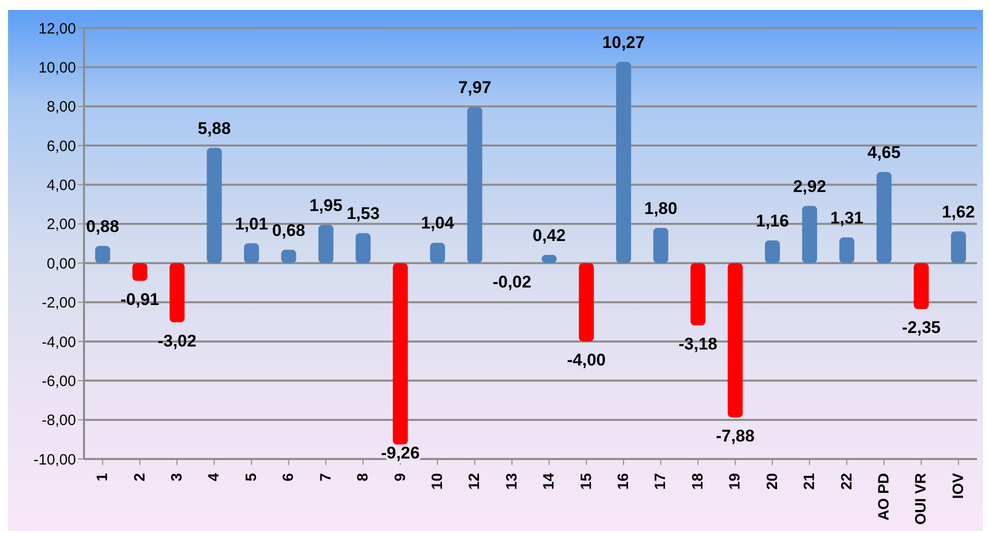 This screenshot has width=989, height=533. Describe the element at coordinates (921, 498) in the screenshot. I see `x-tick-label: OUI VR` at that location.